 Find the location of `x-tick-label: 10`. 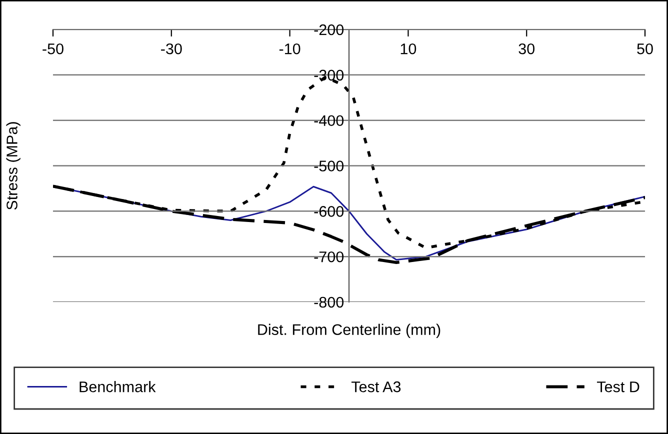

x-tick-label: 10 is located at coordinates (408, 48).